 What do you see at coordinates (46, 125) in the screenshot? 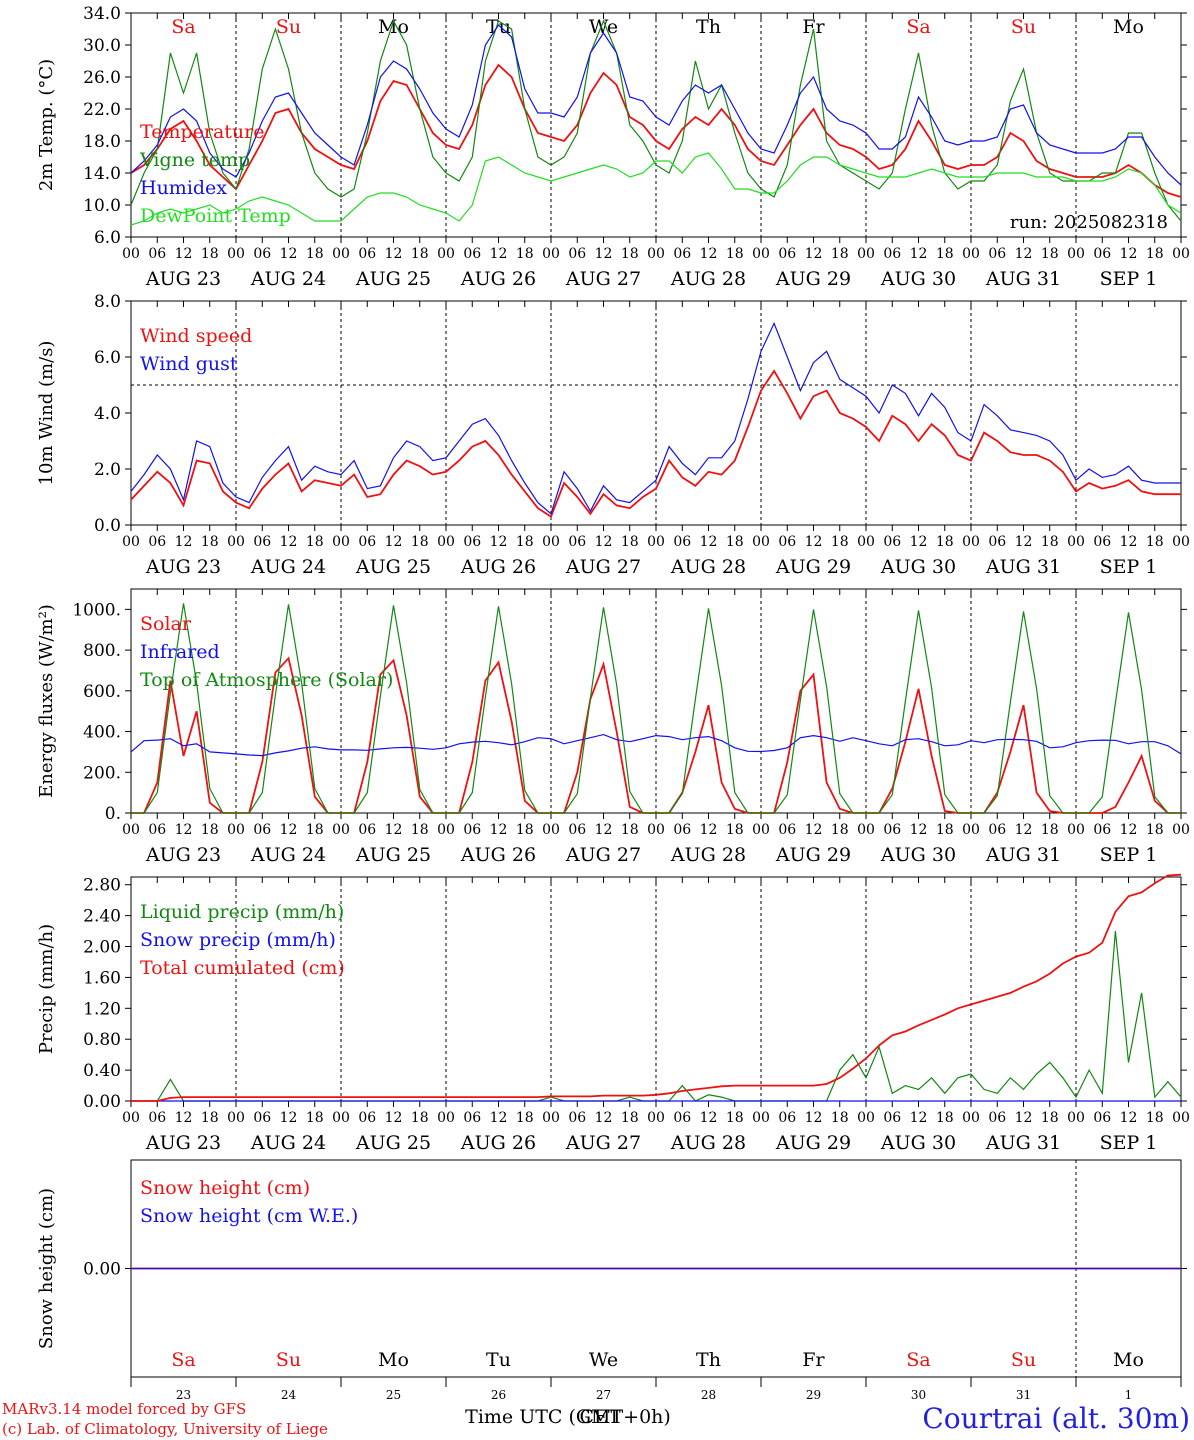
I see `y-axis-label: 2m Temp. (°C)` at bounding box center [46, 125].